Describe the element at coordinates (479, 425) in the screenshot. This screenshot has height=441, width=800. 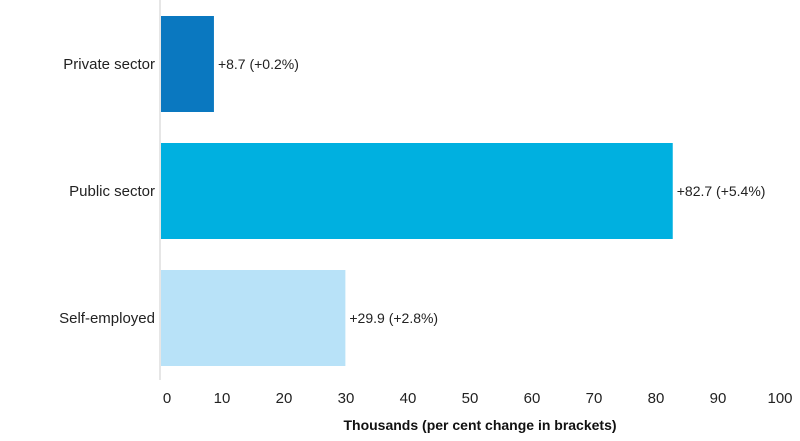
I see `x-axis-title: Thousands (per cent change in brackets)` at that location.